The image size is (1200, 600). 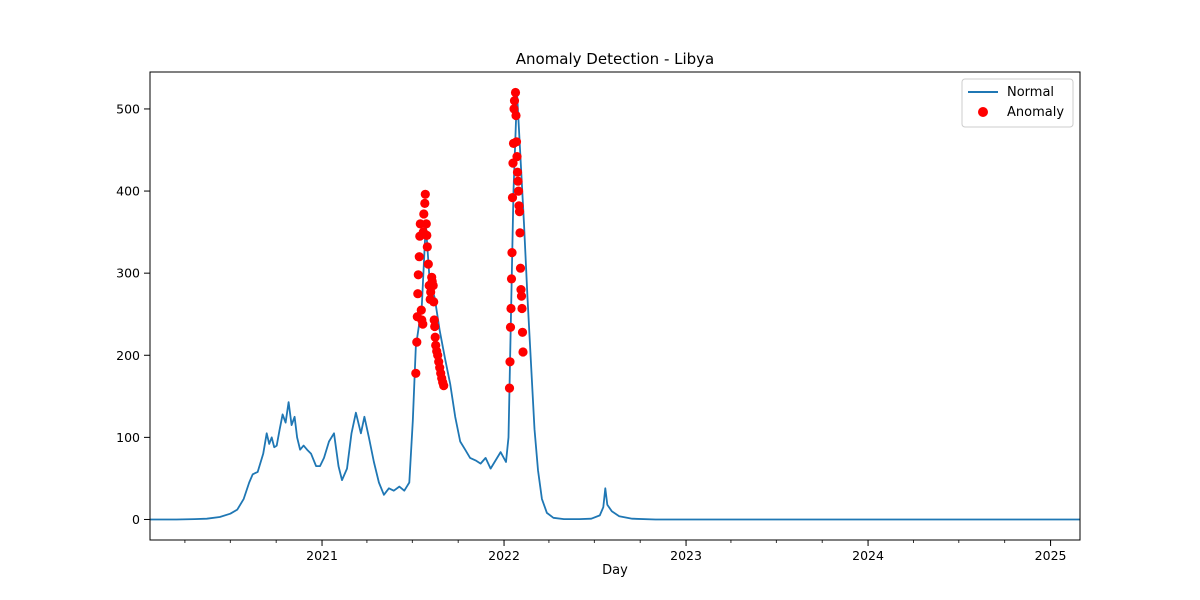 I want to click on x-axis: 2021 2022 2023 2024 2025, so click(x=625, y=551).